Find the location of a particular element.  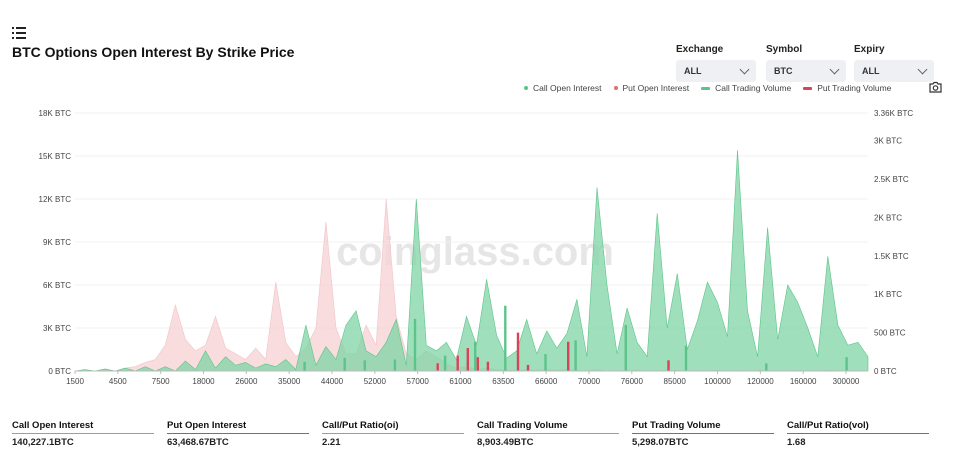

x-tick-label: 63500 is located at coordinates (503, 381).